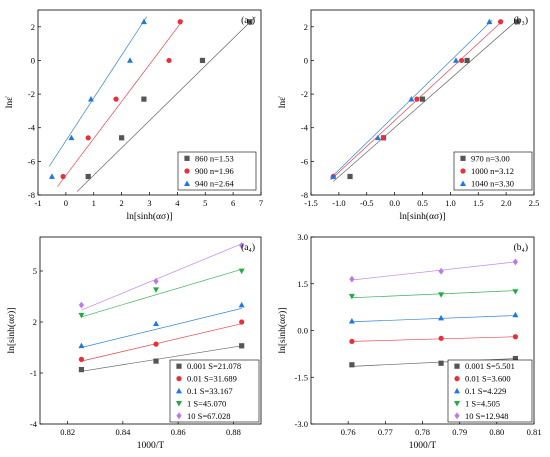 Image resolution: width=550 pixels, height=457 pixels. Describe the element at coordinates (205, 203) in the screenshot. I see `x-tick-label: 5` at that location.